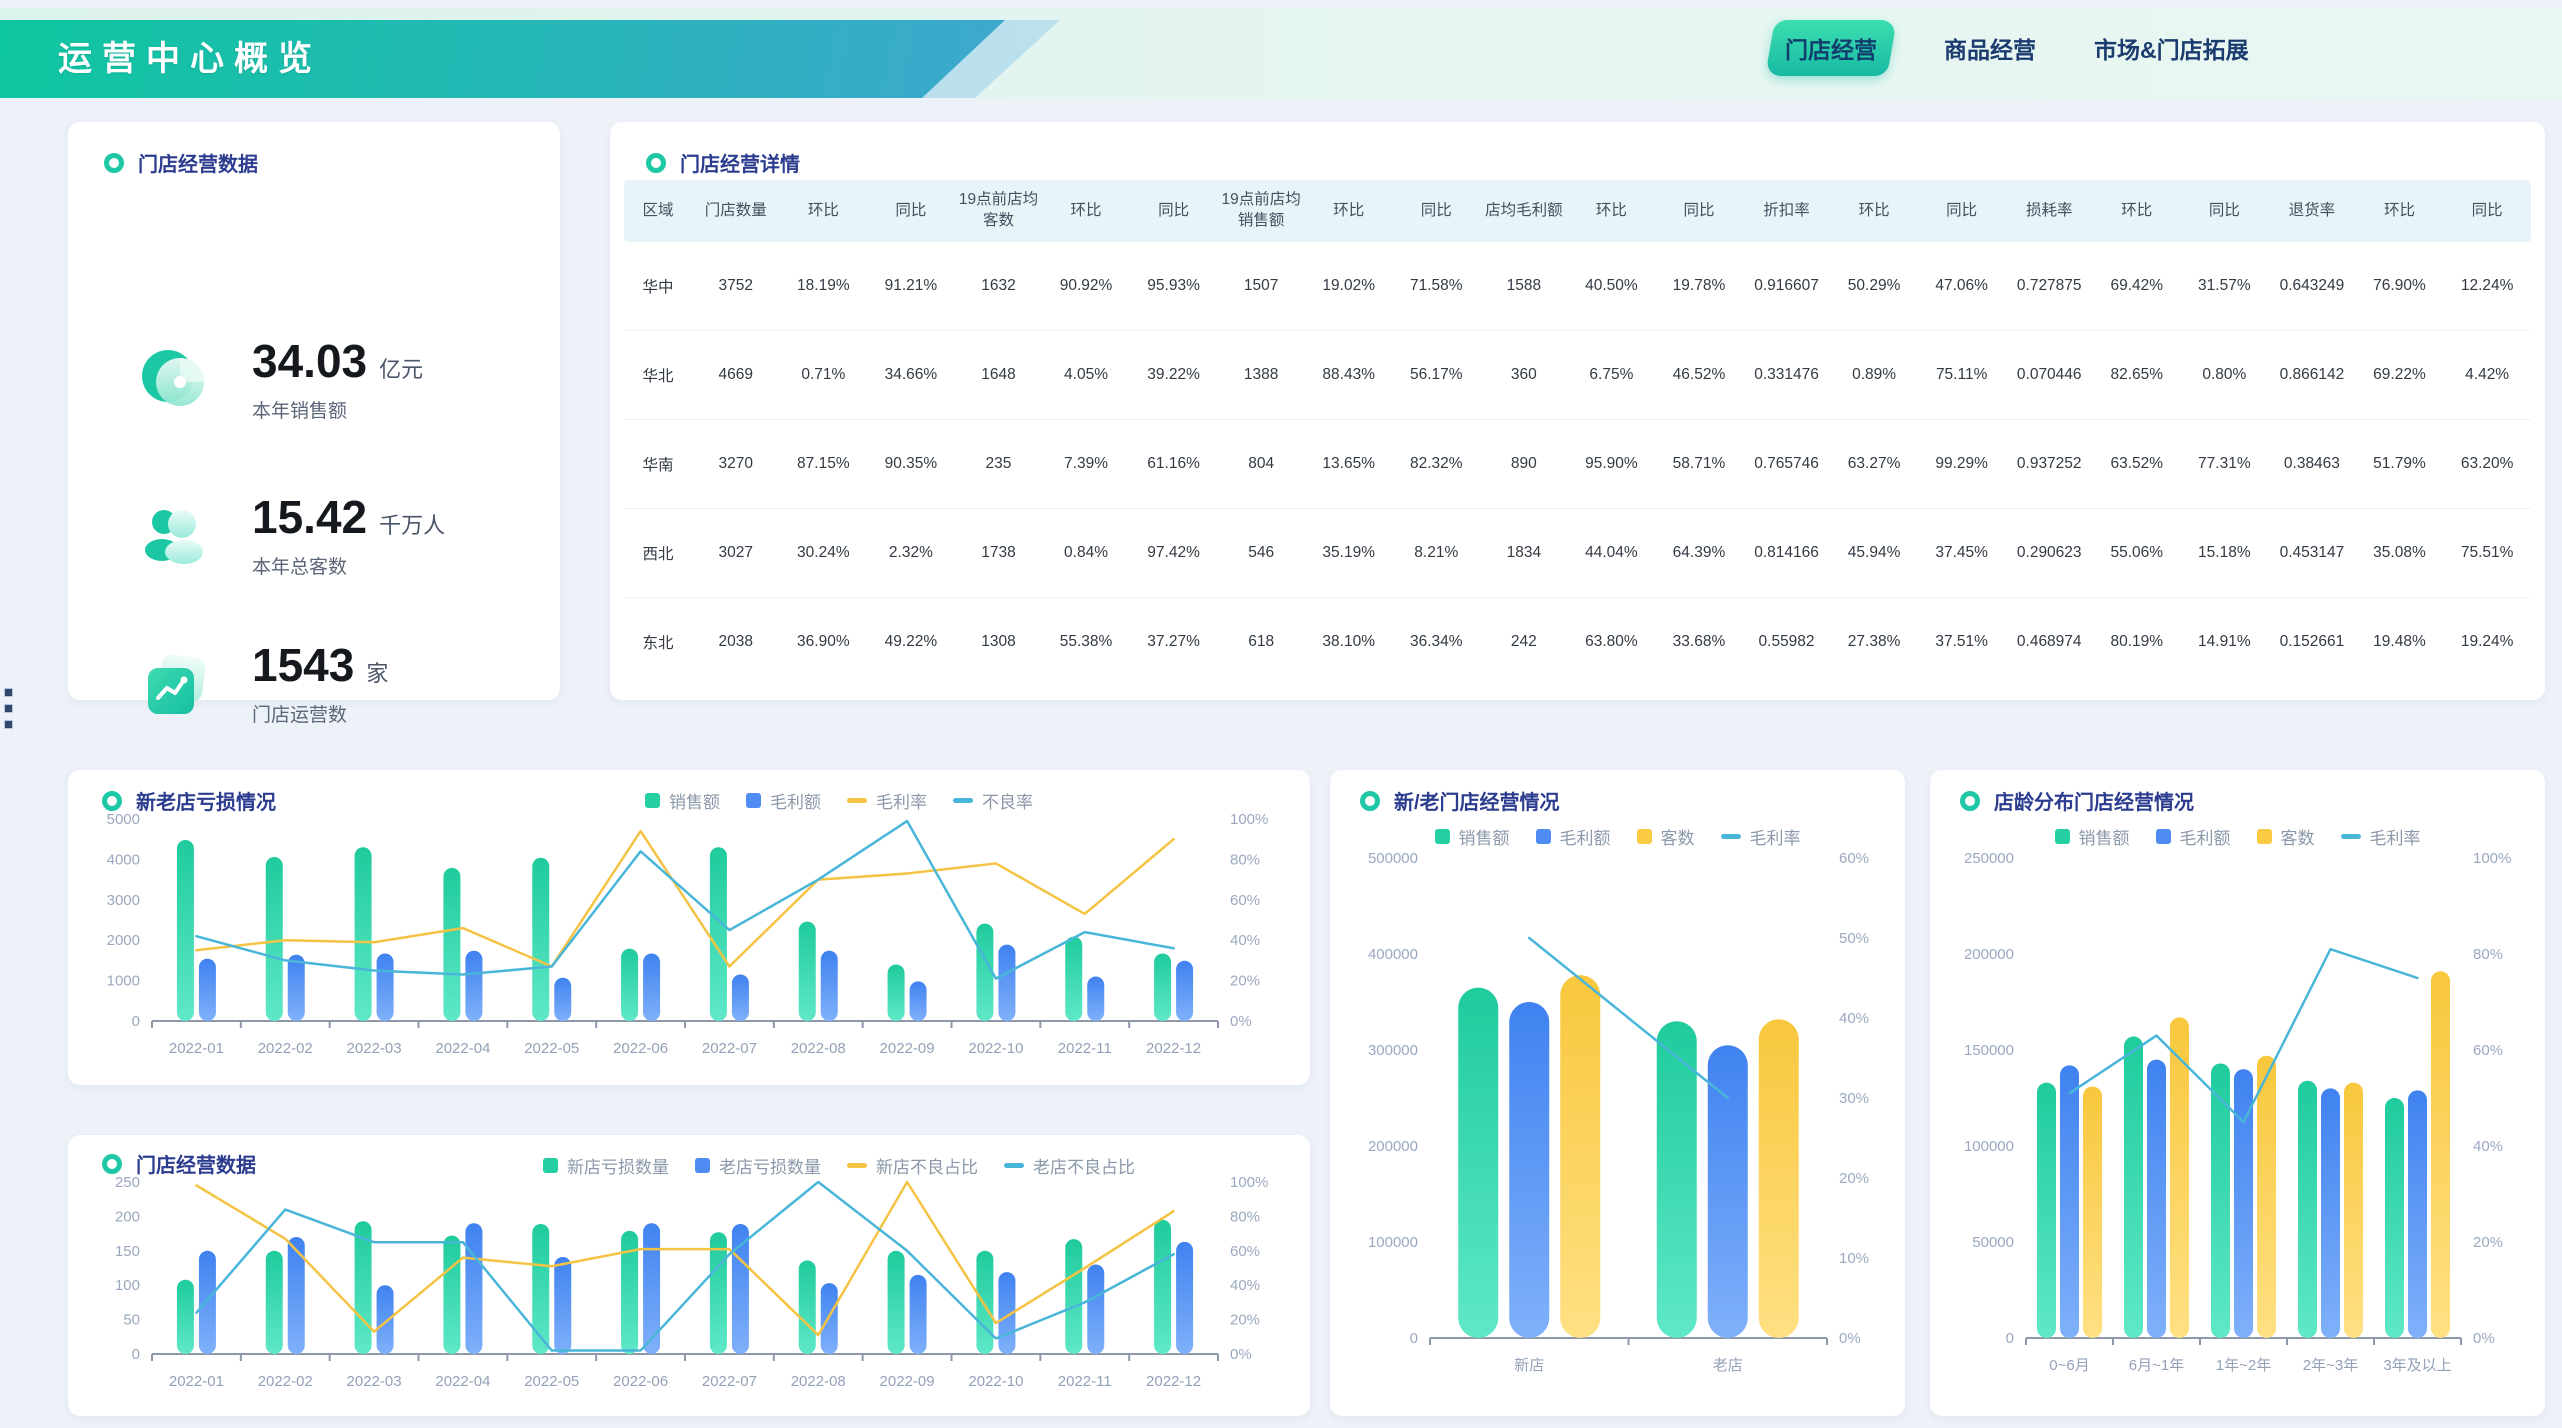 The image size is (2562, 1428). Describe the element at coordinates (303, 665) in the screenshot. I see `kpi-value: 1543` at that location.